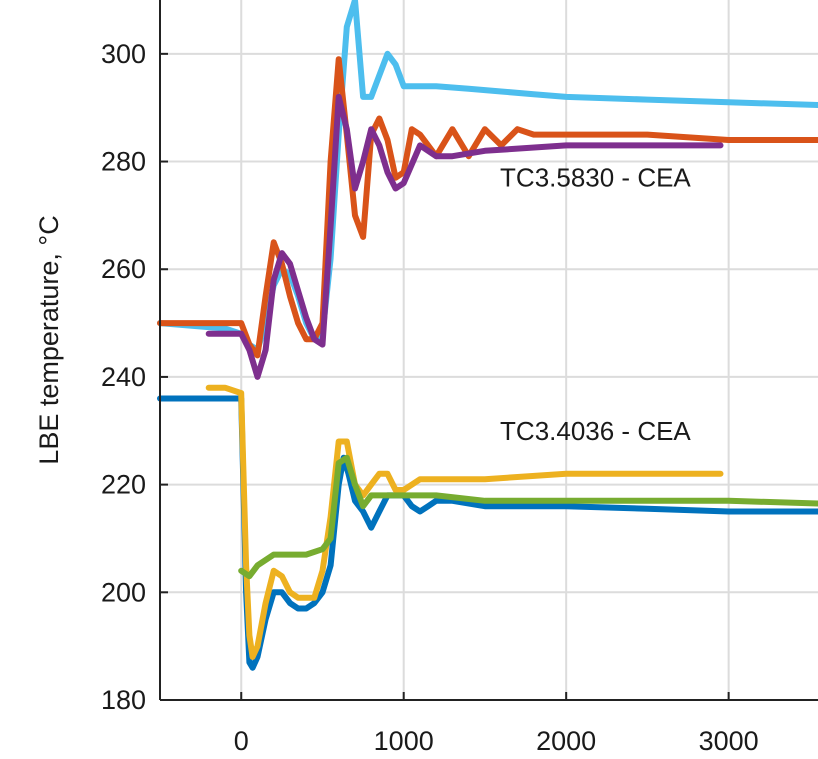  Describe the element at coordinates (123, 700) in the screenshot. I see `y-tick-label: 180` at that location.